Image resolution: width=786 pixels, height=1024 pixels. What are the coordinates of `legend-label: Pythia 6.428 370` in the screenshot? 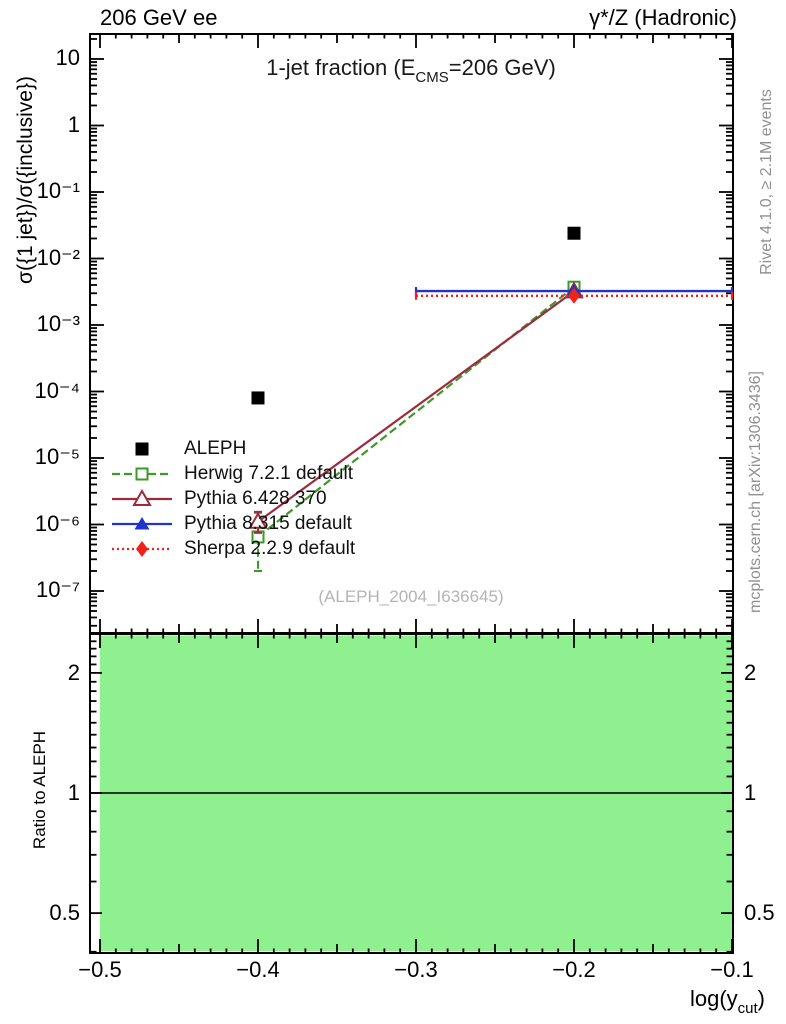 It's located at (255, 498).